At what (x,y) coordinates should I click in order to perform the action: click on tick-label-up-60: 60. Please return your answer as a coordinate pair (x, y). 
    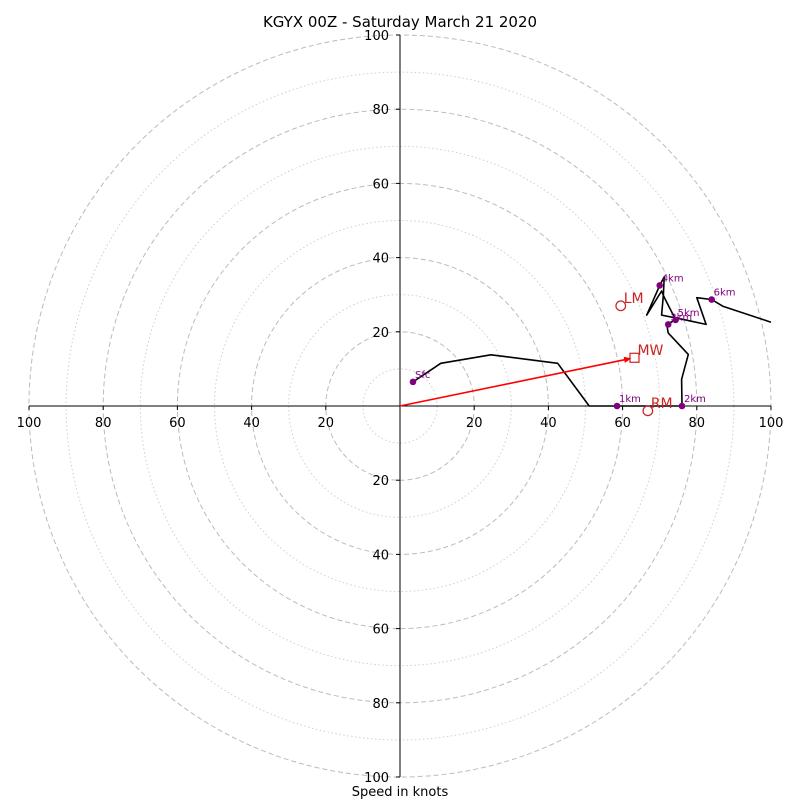
    Looking at the image, I should click on (380, 184).